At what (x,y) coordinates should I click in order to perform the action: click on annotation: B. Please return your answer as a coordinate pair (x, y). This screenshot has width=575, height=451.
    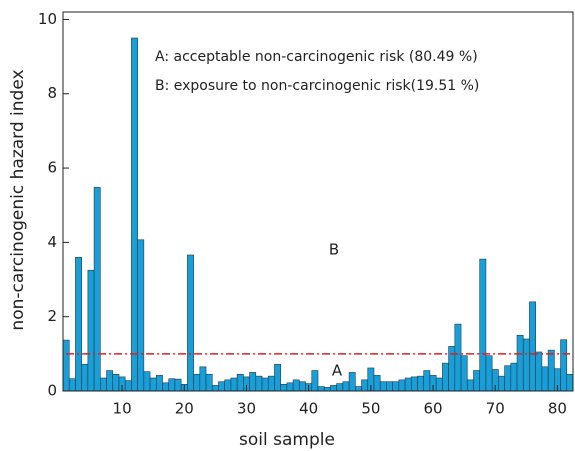
    Looking at the image, I should click on (334, 250).